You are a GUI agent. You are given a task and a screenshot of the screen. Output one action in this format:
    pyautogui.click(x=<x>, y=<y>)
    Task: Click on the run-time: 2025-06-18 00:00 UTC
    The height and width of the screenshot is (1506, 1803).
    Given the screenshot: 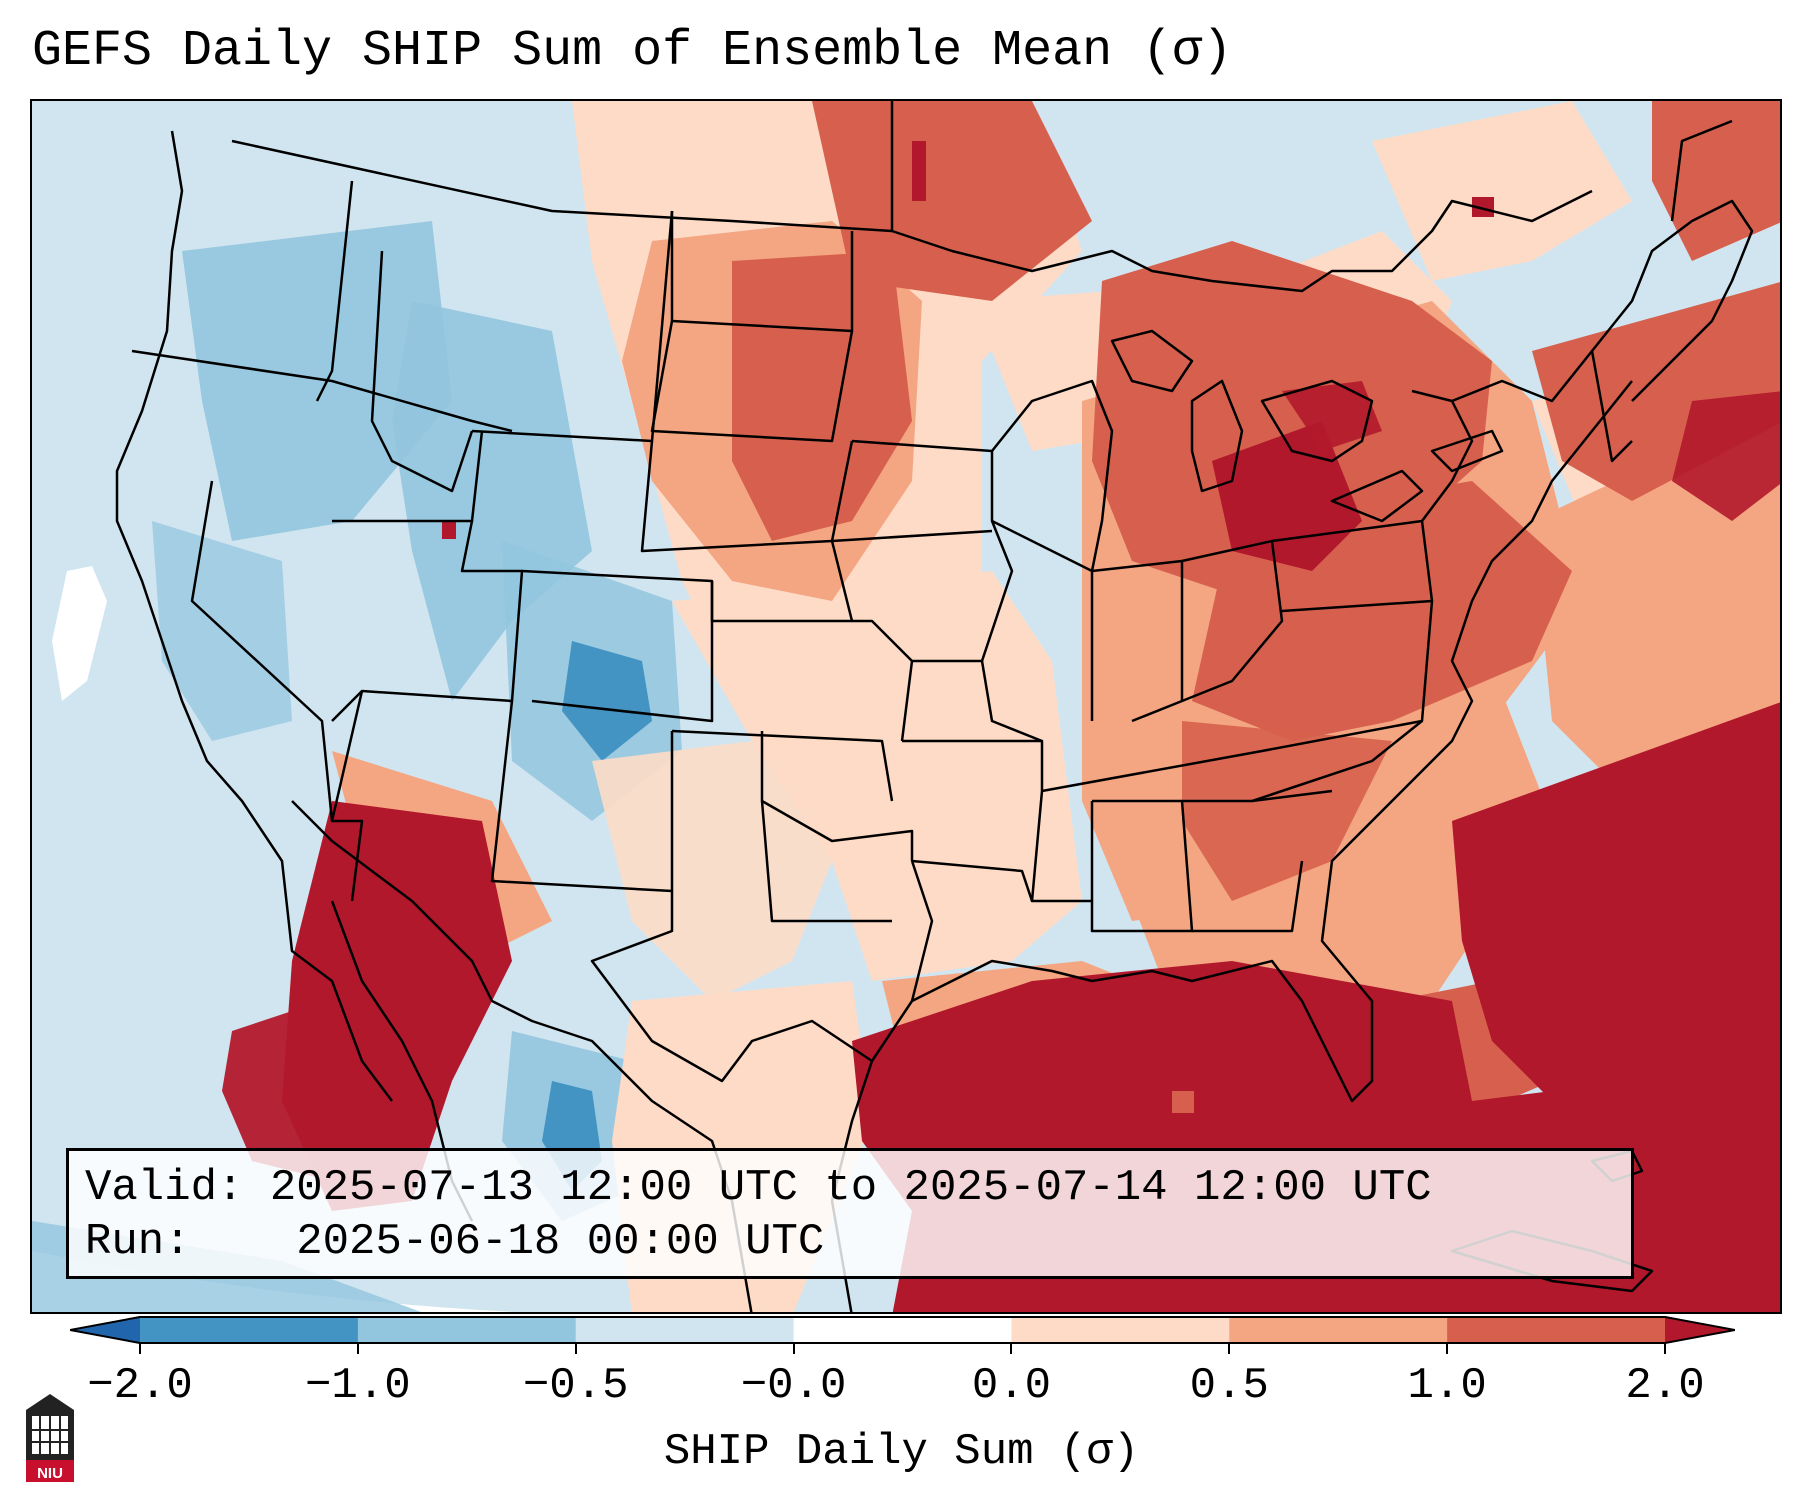 What is the action you would take?
    pyautogui.click(x=560, y=1242)
    